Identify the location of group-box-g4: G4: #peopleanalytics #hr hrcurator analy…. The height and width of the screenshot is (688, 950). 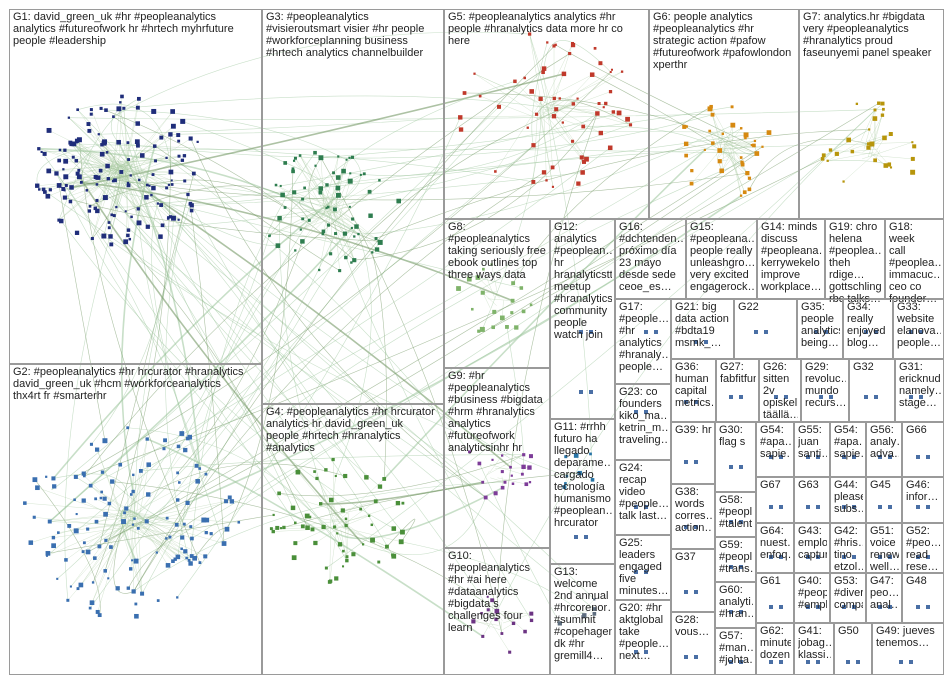
(353, 539).